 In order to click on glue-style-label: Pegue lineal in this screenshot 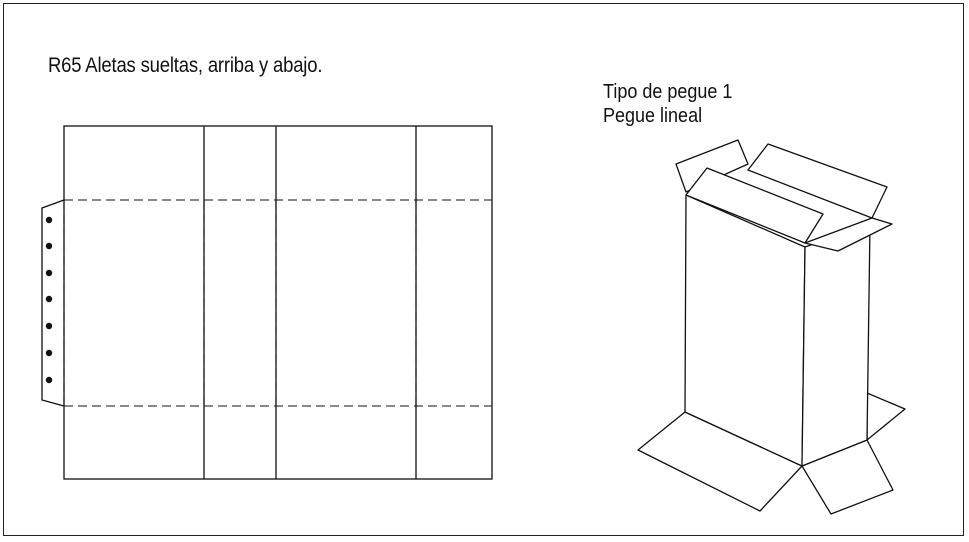, I will do `click(653, 116)`.